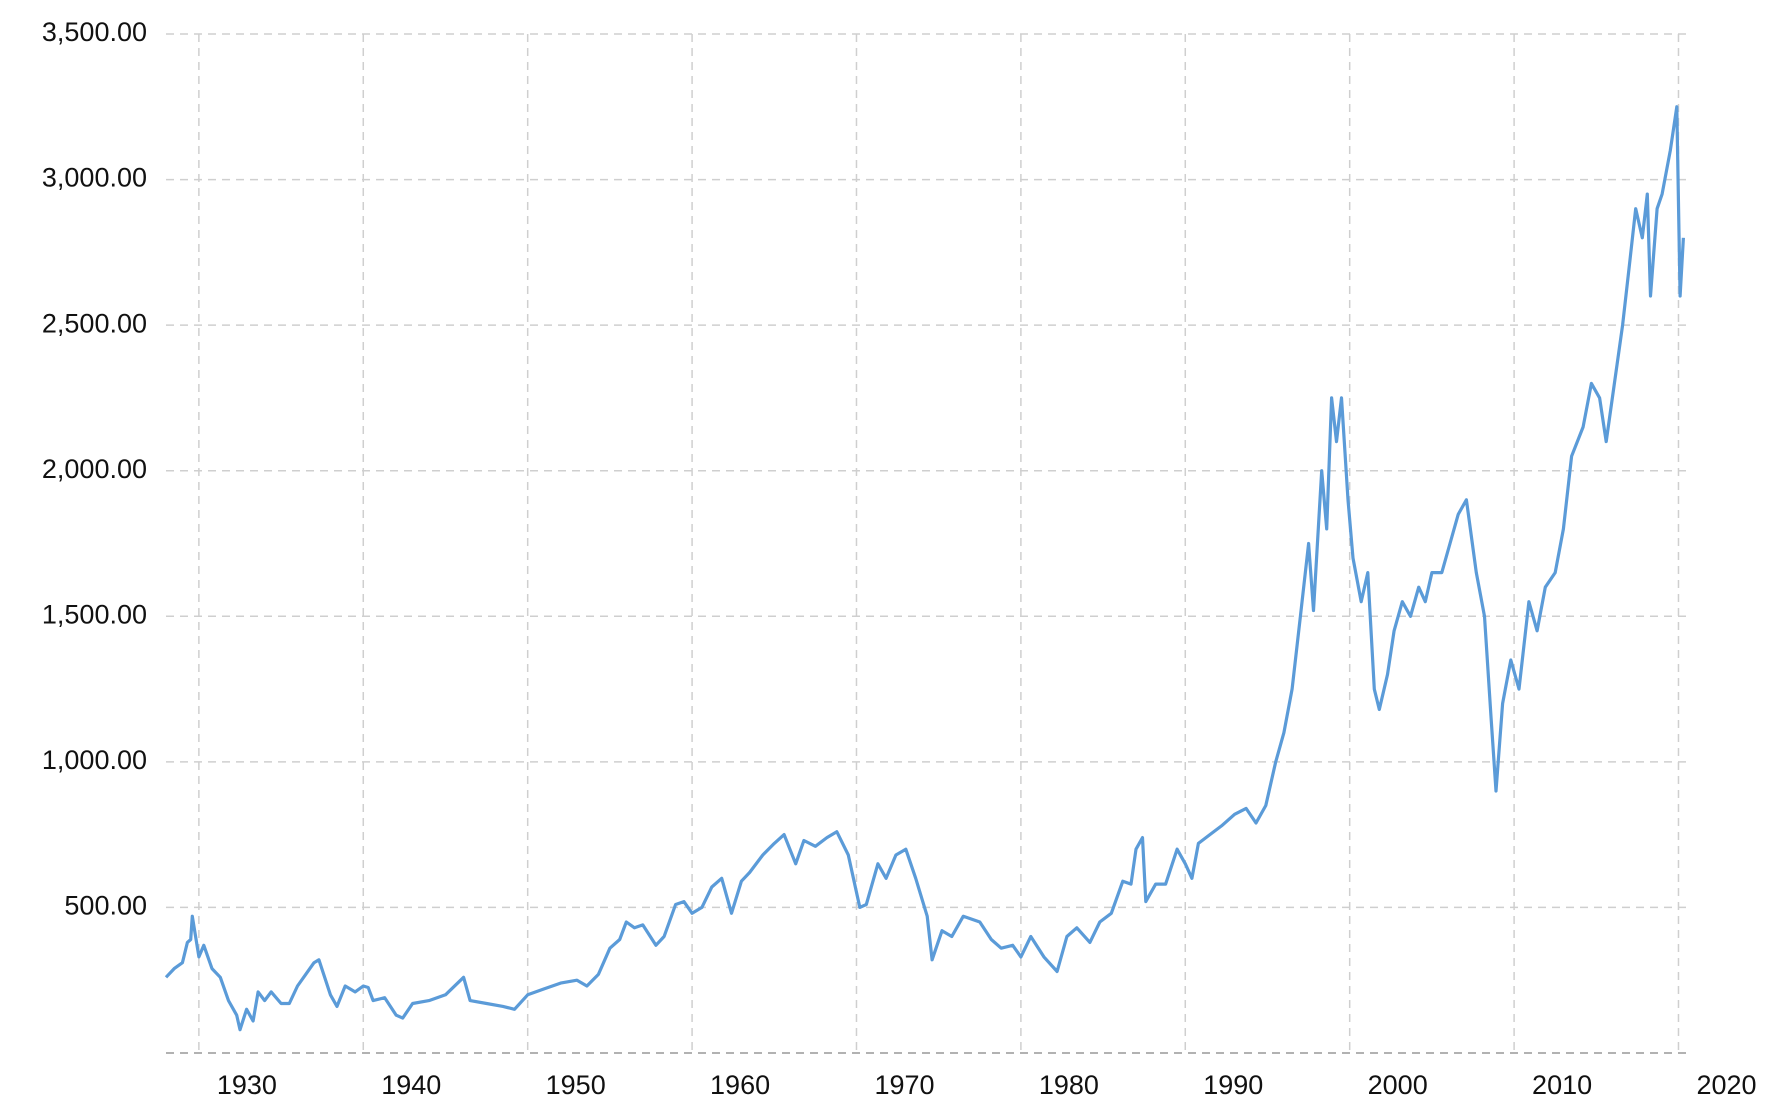  What do you see at coordinates (904, 1085) in the screenshot?
I see `x-tick-label: 1970` at bounding box center [904, 1085].